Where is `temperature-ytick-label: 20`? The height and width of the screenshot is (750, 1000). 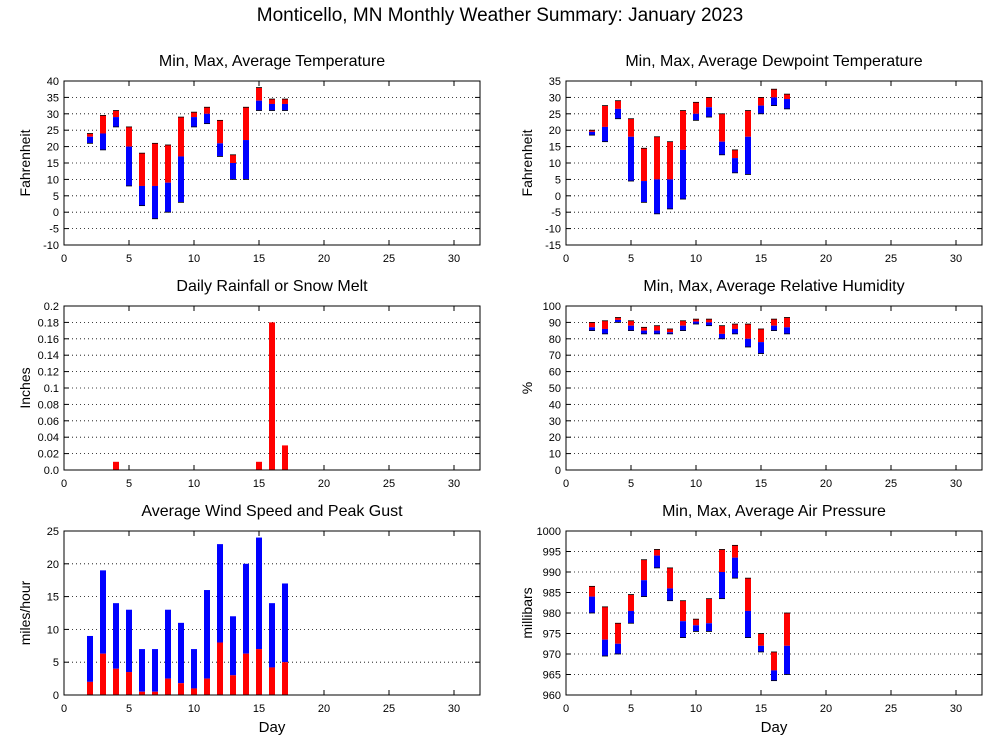
temperature-ytick-label: 20 is located at coordinates (53, 148).